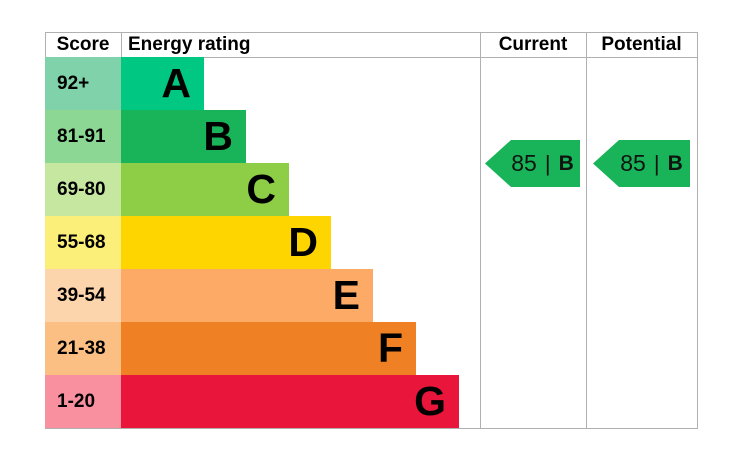 The width and height of the screenshot is (748, 464). Describe the element at coordinates (480, 230) in the screenshot. I see `current-column-left-border` at that location.